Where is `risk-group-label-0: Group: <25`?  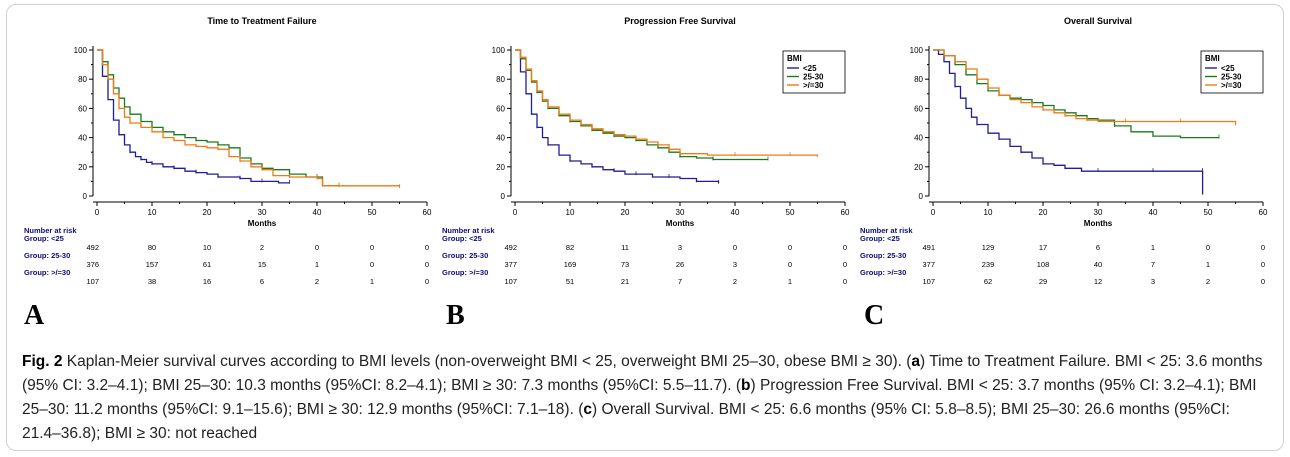
risk-group-label-0: Group: <25 is located at coordinates (44, 238).